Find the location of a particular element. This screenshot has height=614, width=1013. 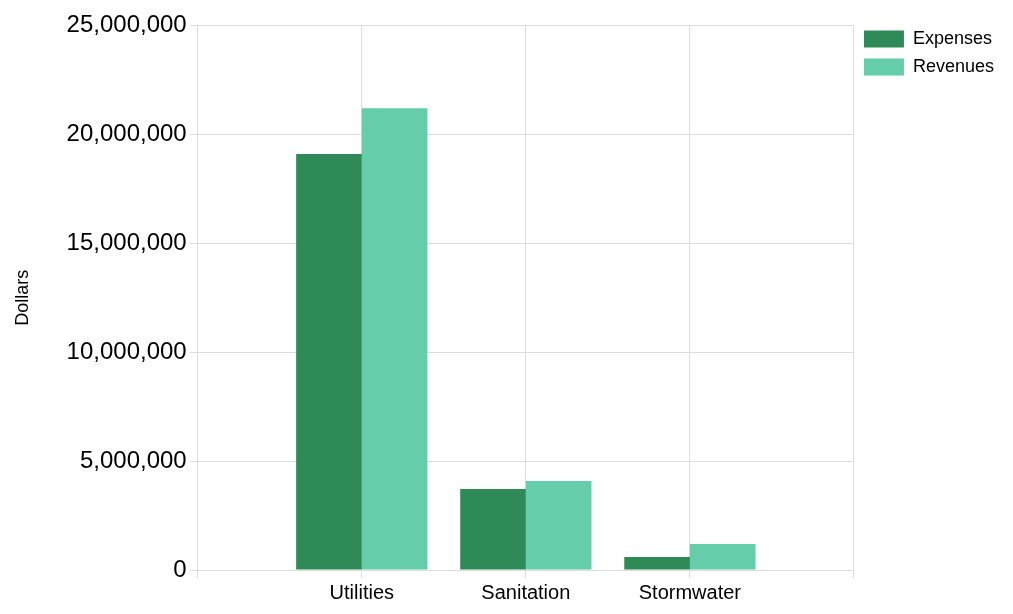

x-tick-label: Utilities is located at coordinates (361, 591).